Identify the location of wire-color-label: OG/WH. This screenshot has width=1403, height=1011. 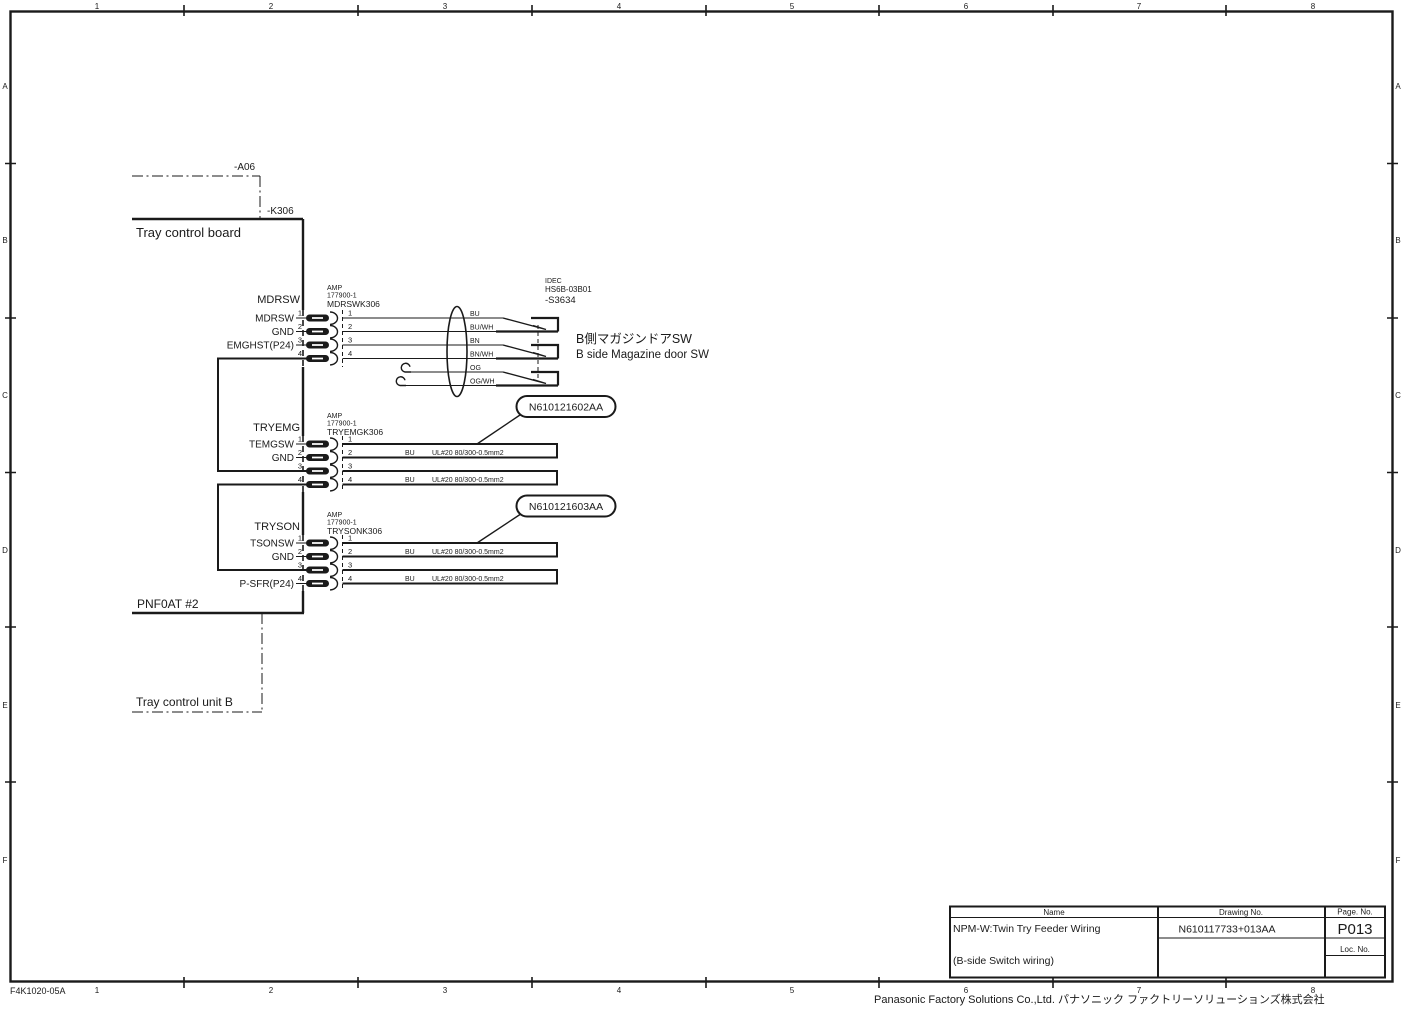
(482, 382).